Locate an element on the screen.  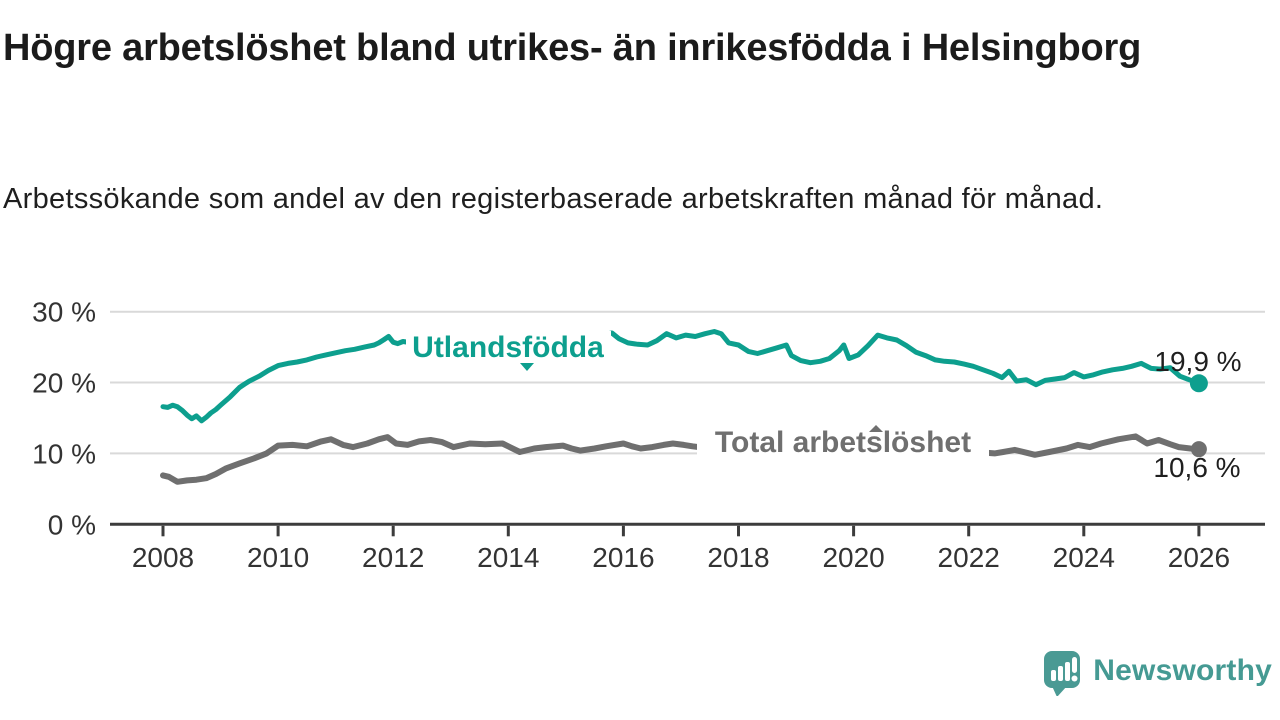
x-axis-label: 2016 is located at coordinates (623, 557).